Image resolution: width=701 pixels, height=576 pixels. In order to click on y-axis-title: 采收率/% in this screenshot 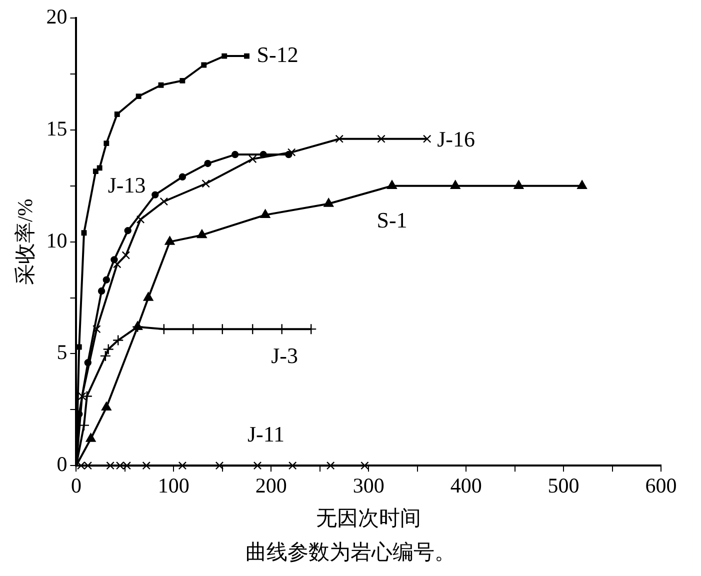, I will do `click(25, 241)`.